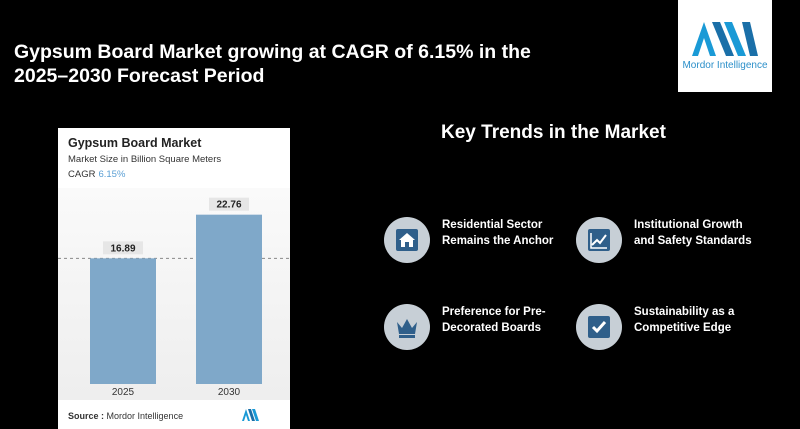  I want to click on checkmark-icon, so click(599, 327).